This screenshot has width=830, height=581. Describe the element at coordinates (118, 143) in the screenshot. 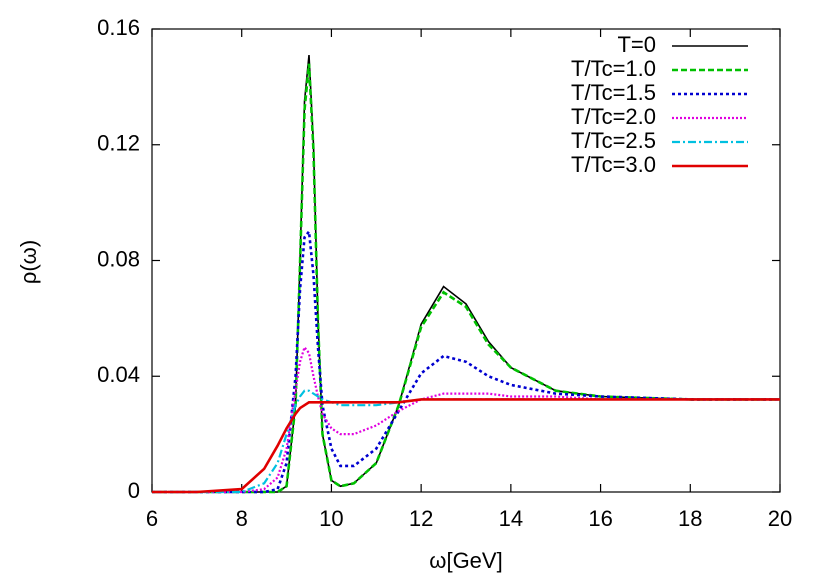

I see `y-tick-label: 0.12` at that location.